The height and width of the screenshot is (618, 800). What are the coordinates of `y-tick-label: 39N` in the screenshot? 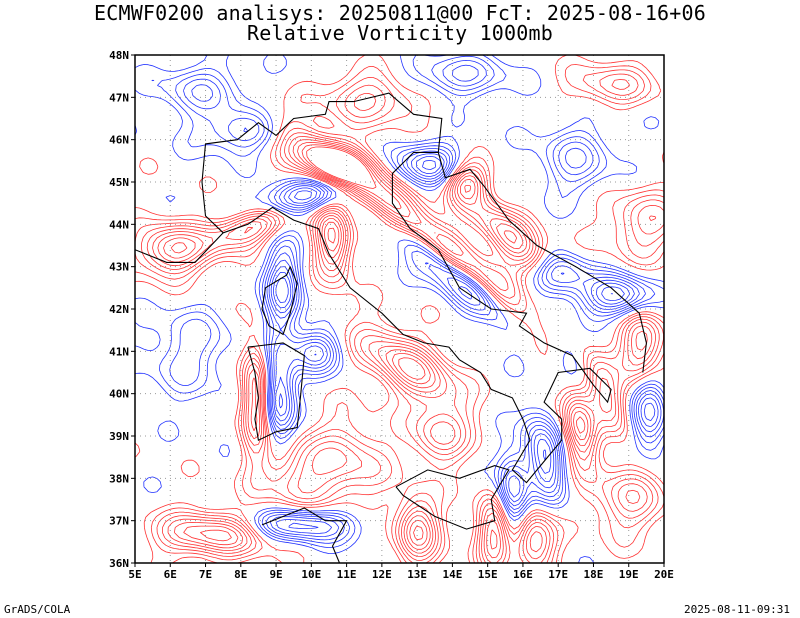 It's located at (119, 436).